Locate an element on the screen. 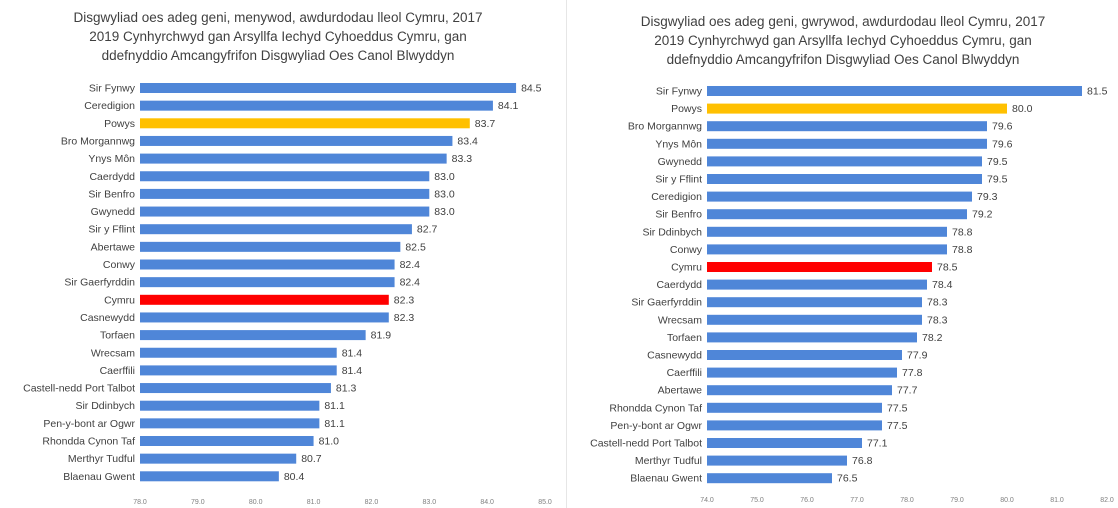 The height and width of the screenshot is (508, 1118). bar-group: Castell-nedd Port Talbot 77.1 is located at coordinates (738, 444).